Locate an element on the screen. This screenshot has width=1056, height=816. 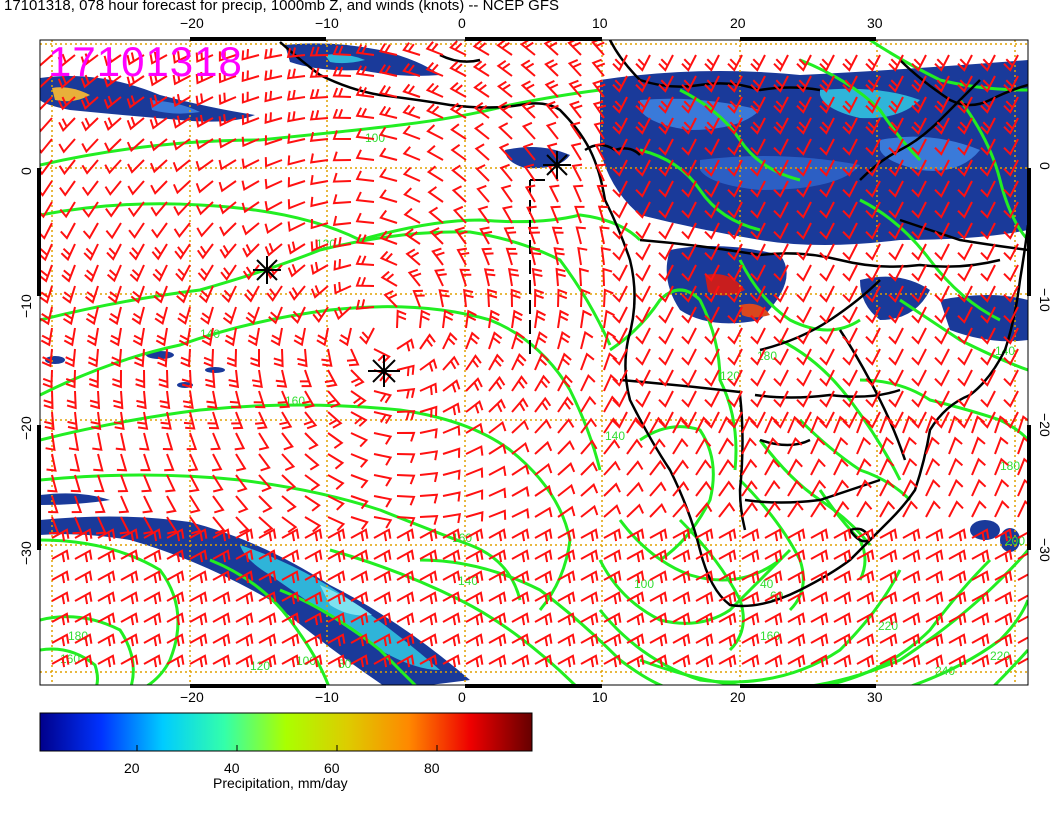
lat-tick: −30 is located at coordinates (26, 553).